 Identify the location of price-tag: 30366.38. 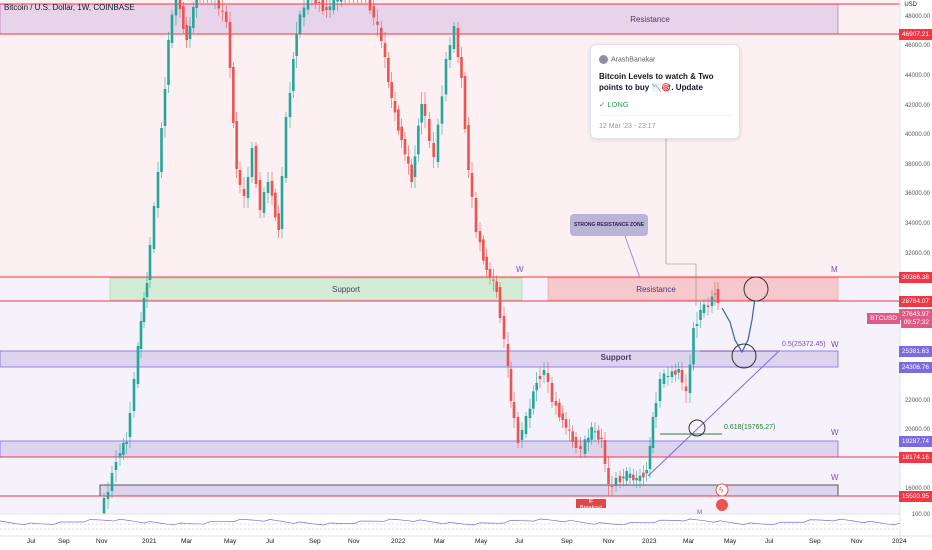
(915, 277).